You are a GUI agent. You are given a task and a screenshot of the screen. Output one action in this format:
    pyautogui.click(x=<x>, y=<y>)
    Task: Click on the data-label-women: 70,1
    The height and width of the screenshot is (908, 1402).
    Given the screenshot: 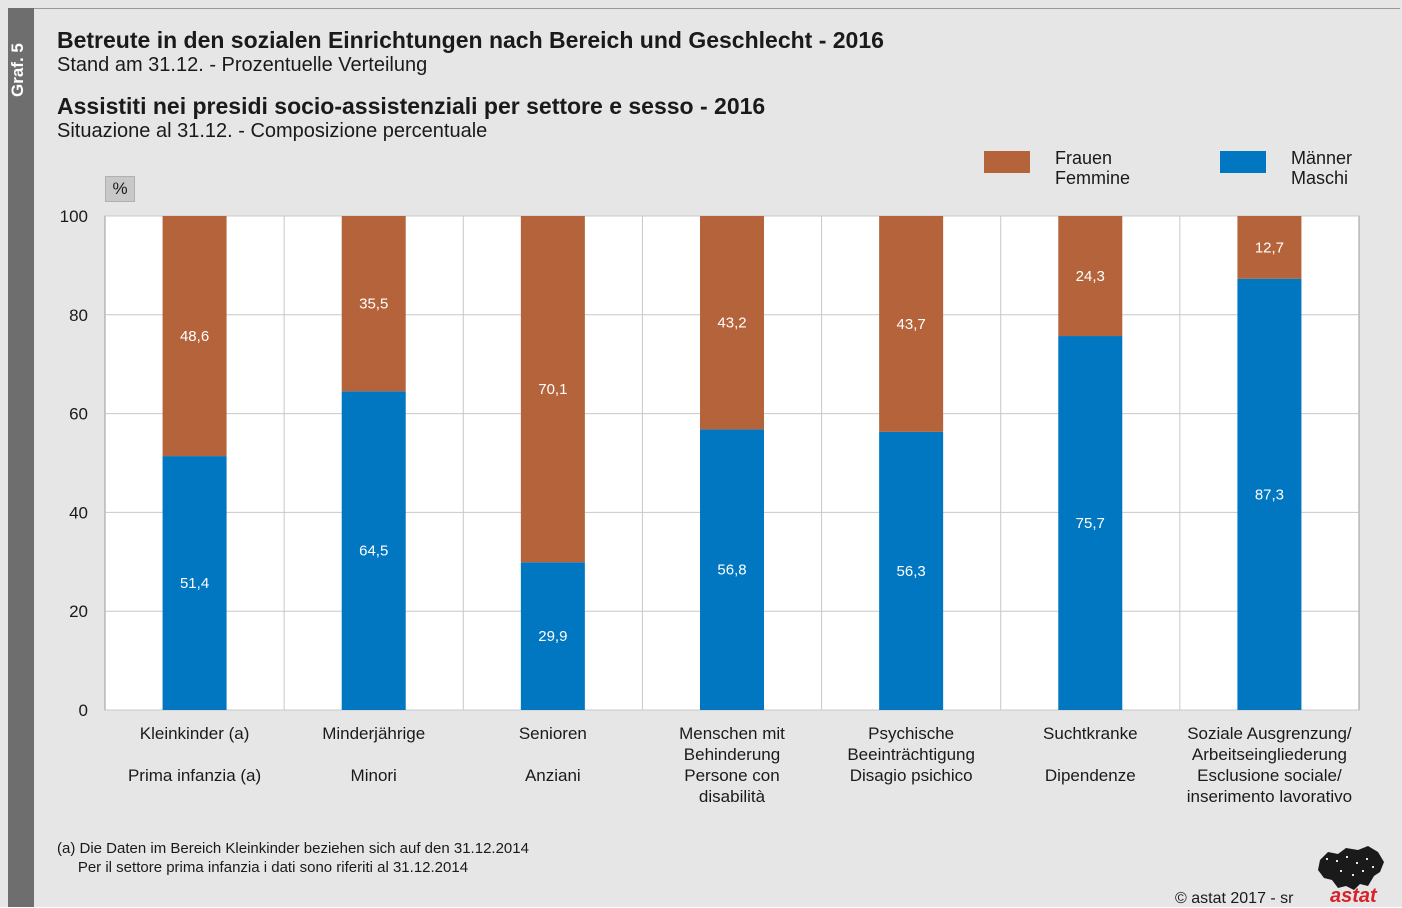 What is the action you would take?
    pyautogui.click(x=552, y=389)
    